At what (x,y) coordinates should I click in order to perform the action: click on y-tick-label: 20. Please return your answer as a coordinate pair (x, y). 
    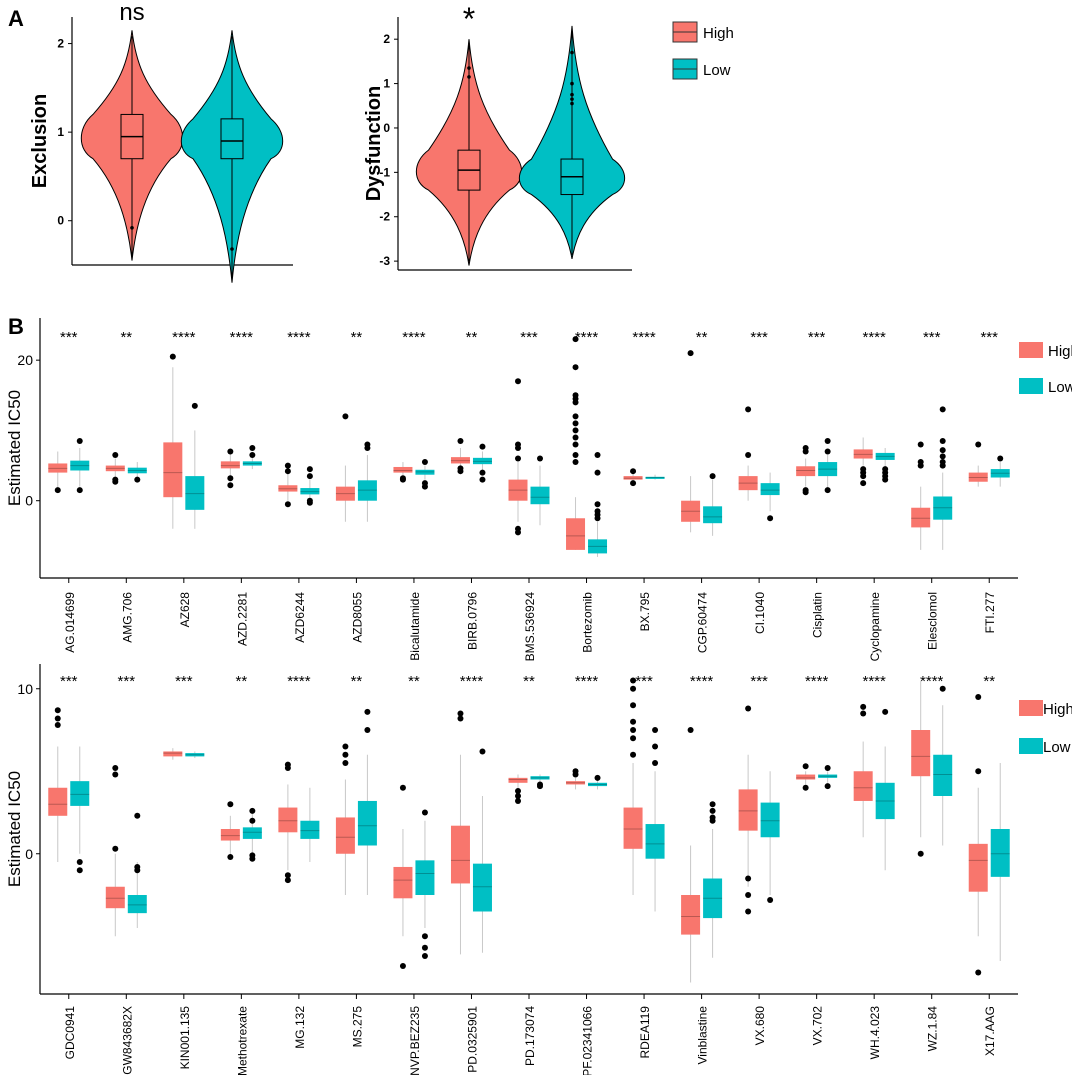
    Looking at the image, I should click on (25, 360).